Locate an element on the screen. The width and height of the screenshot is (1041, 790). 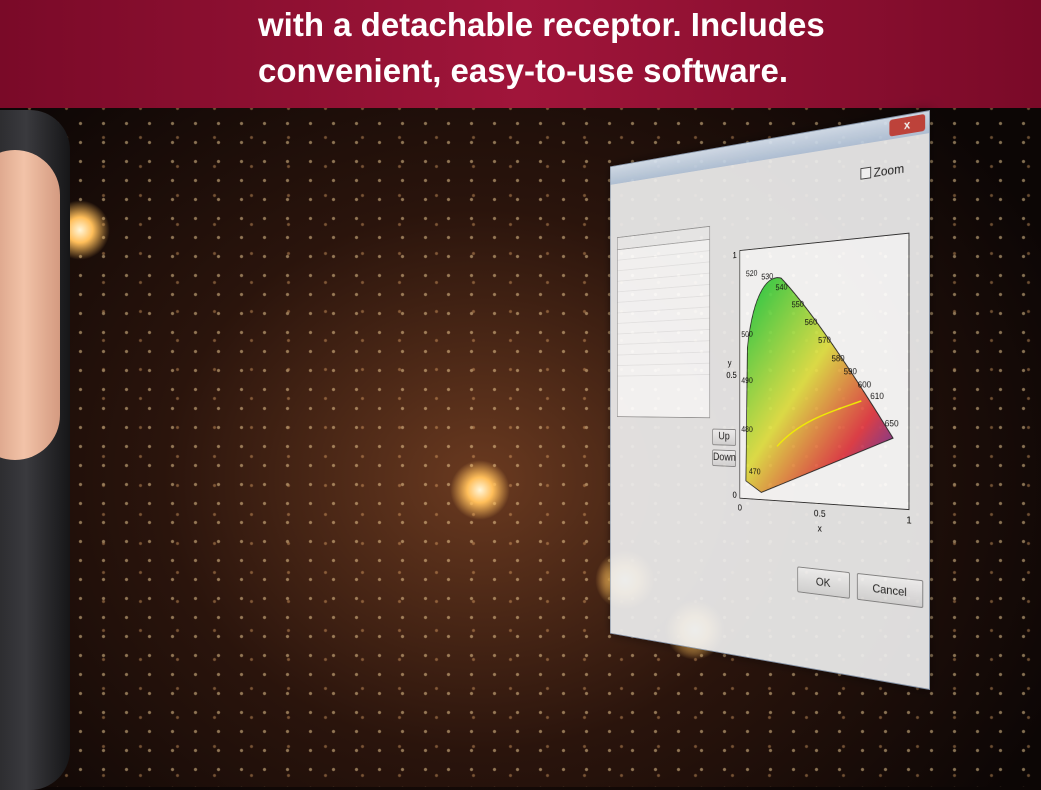
wavelength-label: 530 is located at coordinates (767, 276).